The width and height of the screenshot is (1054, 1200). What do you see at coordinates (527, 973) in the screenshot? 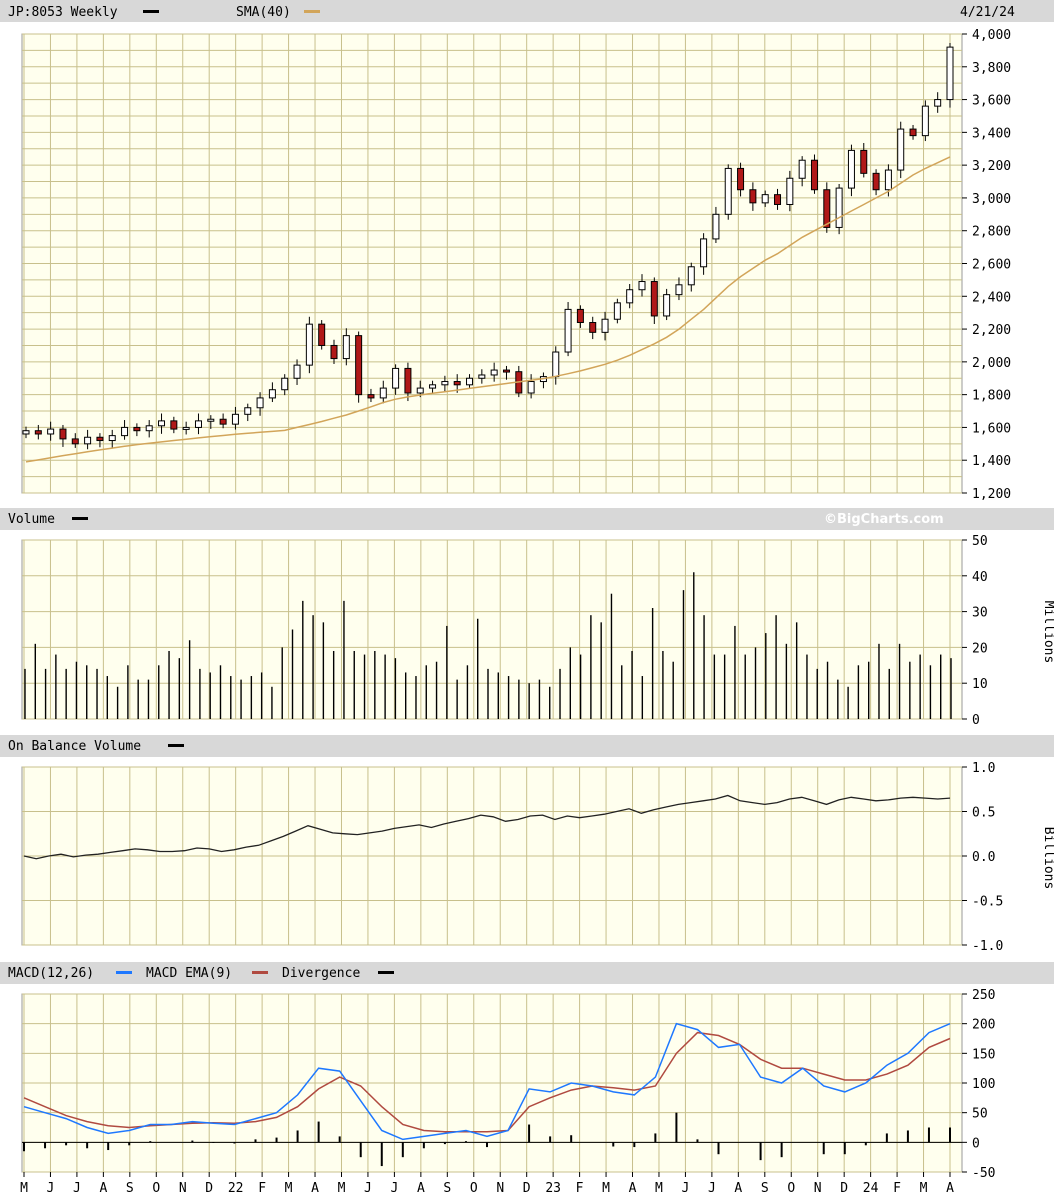
I see `macd-header-bar` at bounding box center [527, 973].